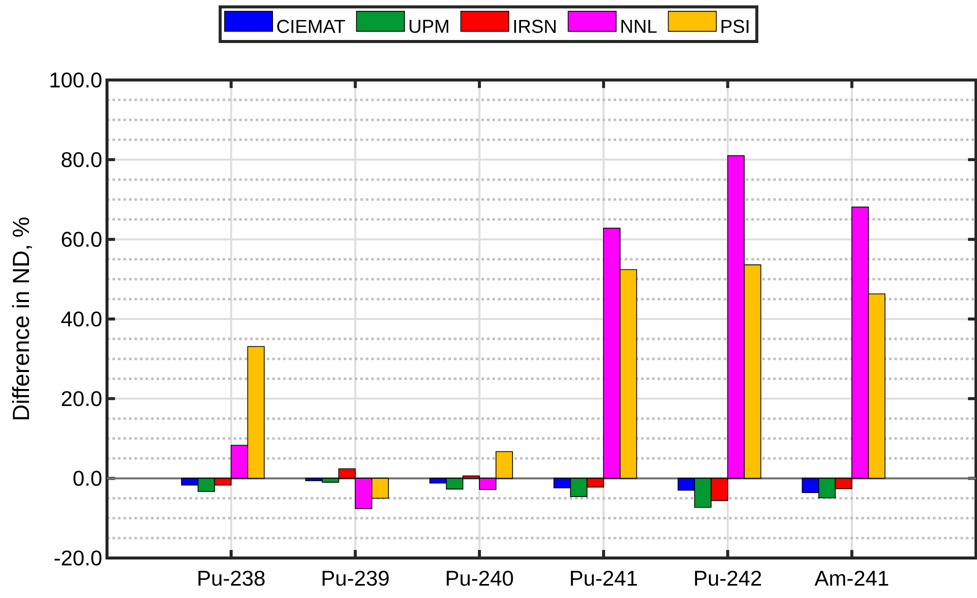  What do you see at coordinates (22, 319) in the screenshot?
I see `y-axis-title: Difference in ND, %` at bounding box center [22, 319].